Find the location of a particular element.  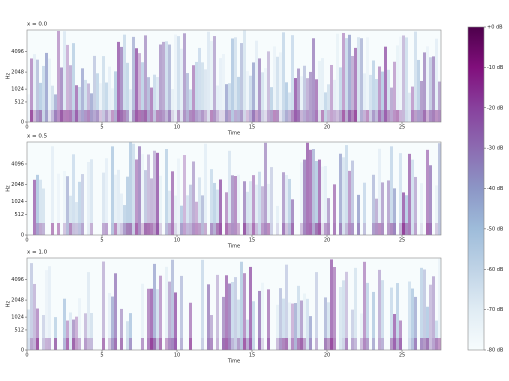

x-axis-label: Time is located at coordinates (233, 247).